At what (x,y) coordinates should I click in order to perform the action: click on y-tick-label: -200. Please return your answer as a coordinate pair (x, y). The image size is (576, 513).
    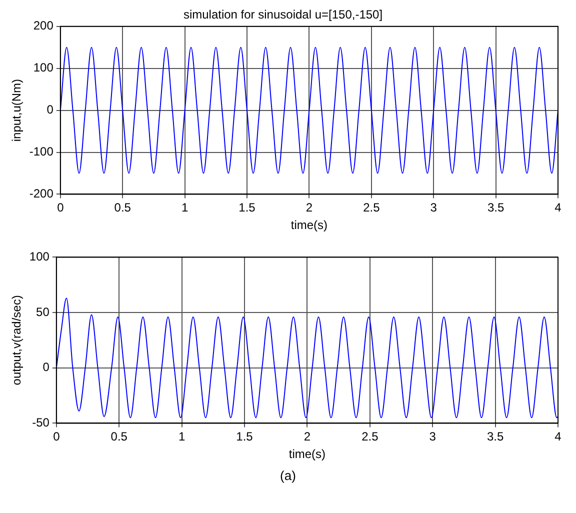
    Looking at the image, I should click on (41, 193).